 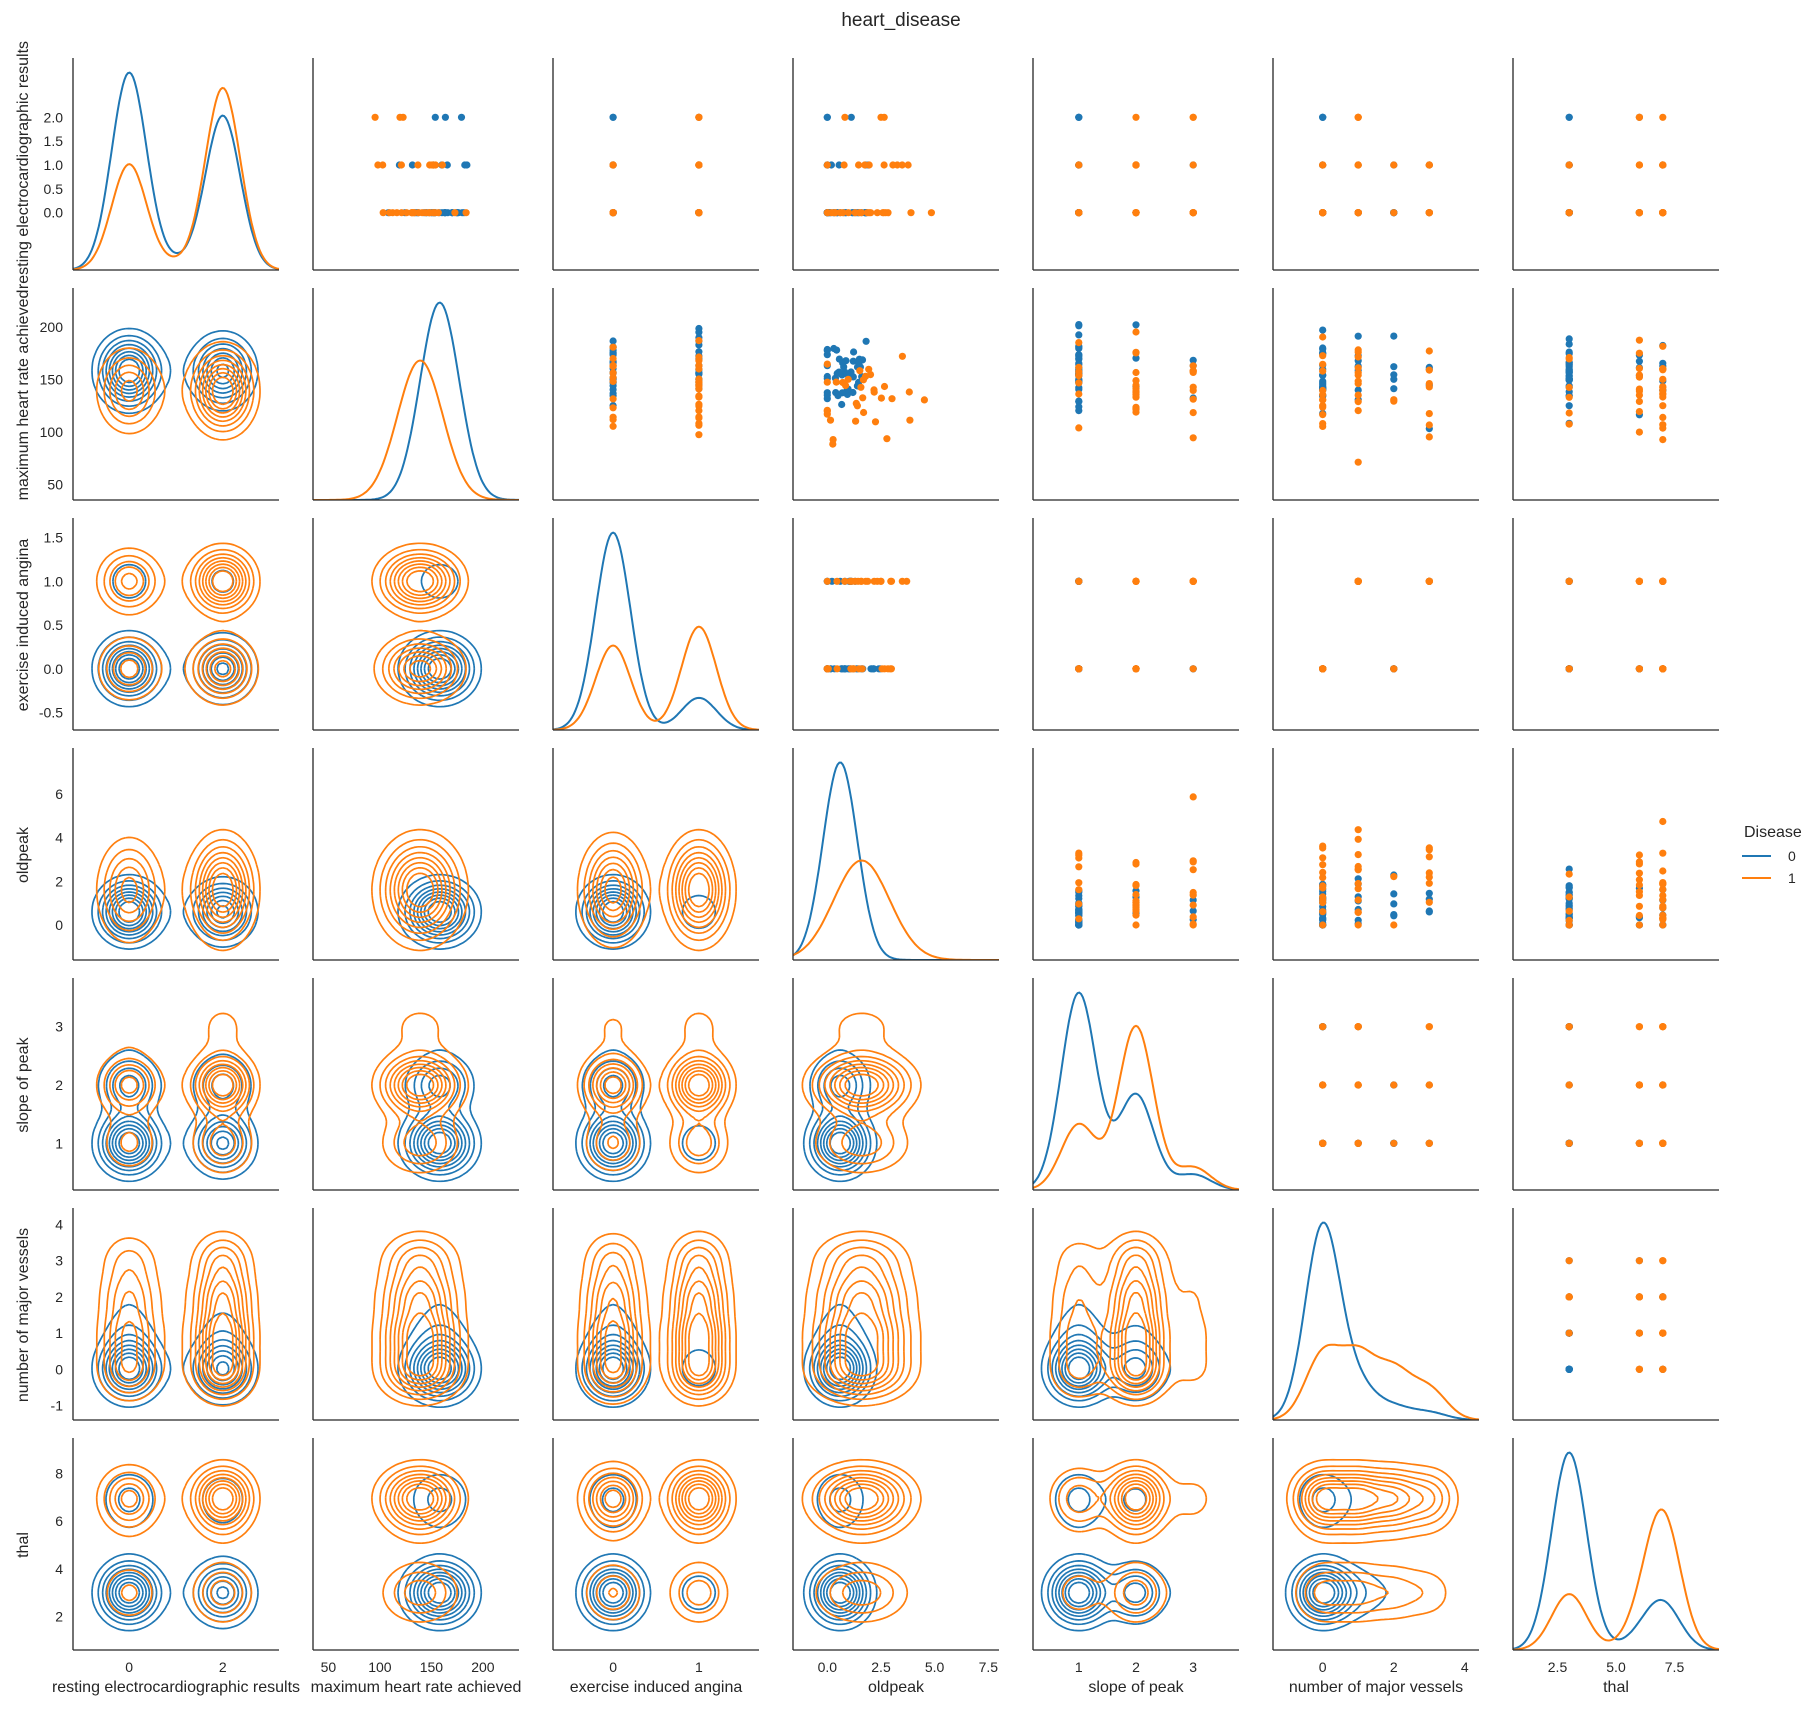 What do you see at coordinates (23, 395) in the screenshot?
I see `y-axis-label: maximum heart rate achieved` at bounding box center [23, 395].